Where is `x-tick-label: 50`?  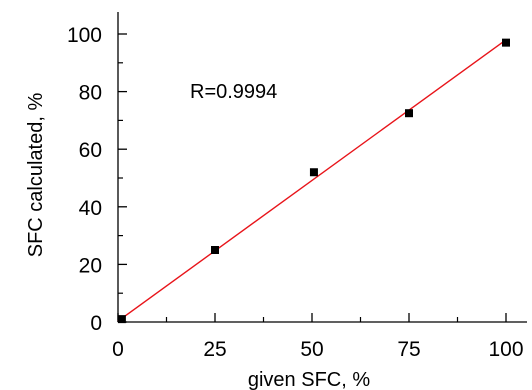 x-tick-label: 50 is located at coordinates (311, 349).